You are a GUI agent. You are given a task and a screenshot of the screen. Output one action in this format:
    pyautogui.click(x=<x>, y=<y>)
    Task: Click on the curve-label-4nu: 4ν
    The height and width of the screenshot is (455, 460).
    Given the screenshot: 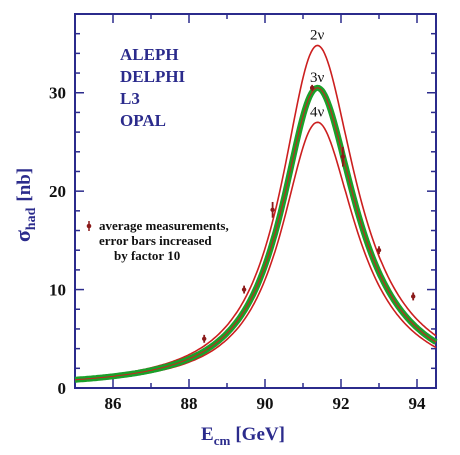 What is the action you would take?
    pyautogui.click(x=317, y=112)
    